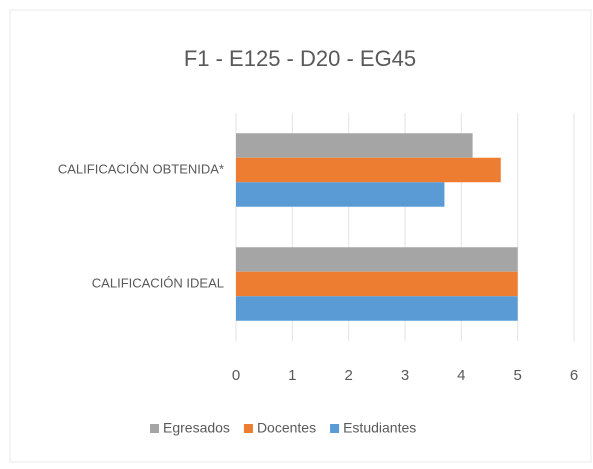 The height and width of the screenshot is (469, 593). Describe the element at coordinates (300, 58) in the screenshot. I see `chart-title: F1 - E125 - D20 - EG45` at that location.